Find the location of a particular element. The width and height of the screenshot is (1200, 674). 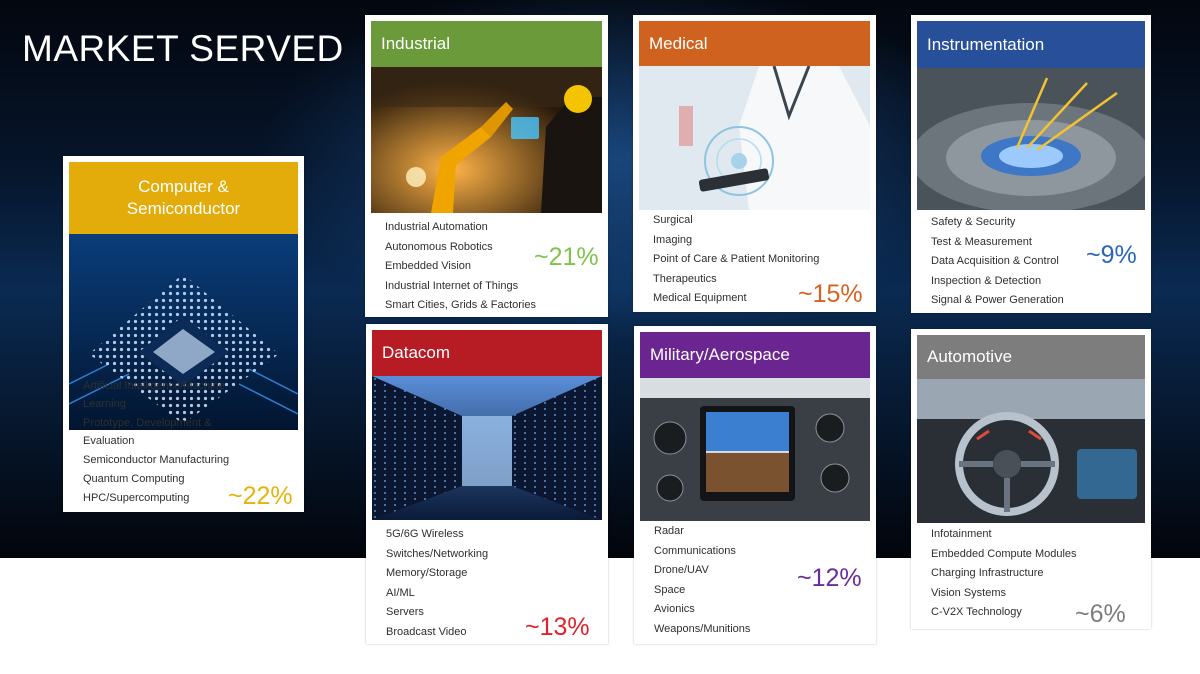

market-share-value: ~13% is located at coordinates (557, 627).